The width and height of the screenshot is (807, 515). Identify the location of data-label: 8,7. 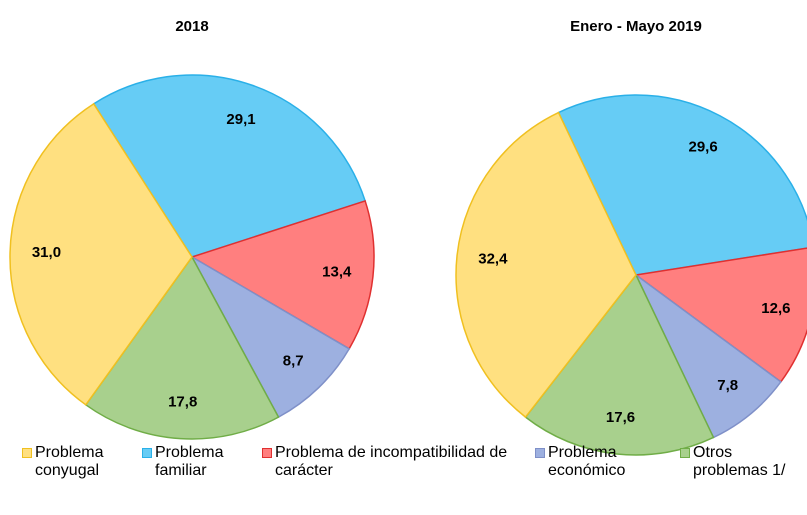
(293, 361).